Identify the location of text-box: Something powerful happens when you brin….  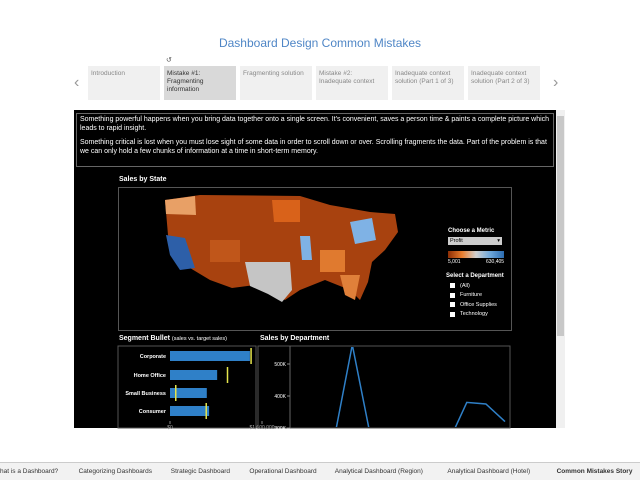
(315, 140).